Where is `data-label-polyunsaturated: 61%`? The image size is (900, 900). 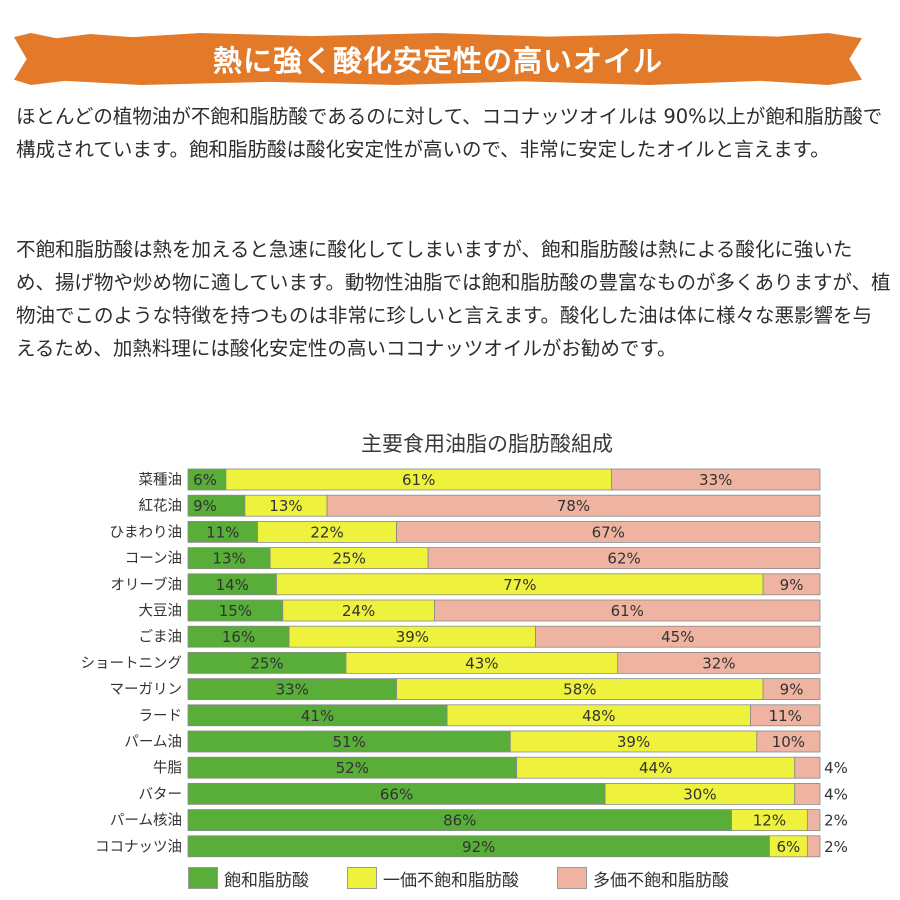
data-label-polyunsaturated: 61% is located at coordinates (627, 611).